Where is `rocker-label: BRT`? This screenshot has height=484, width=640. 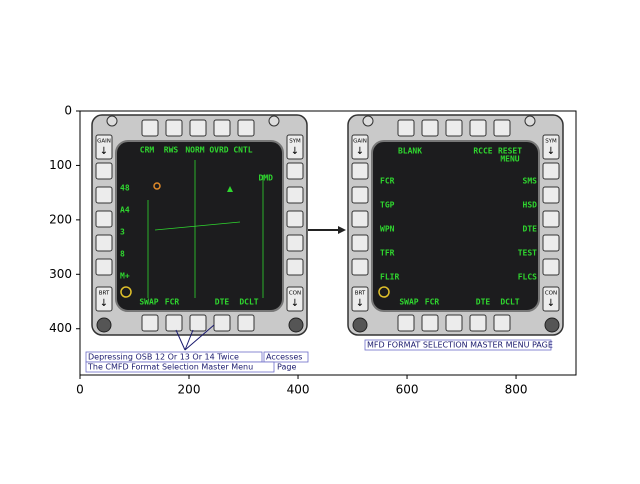
rocker-label: BRT is located at coordinates (360, 294).